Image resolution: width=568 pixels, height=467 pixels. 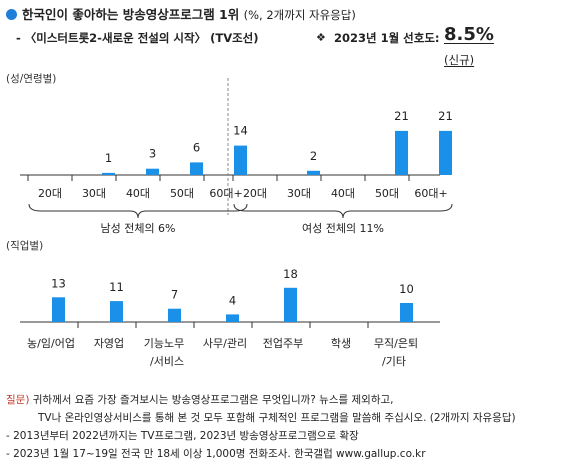 I want to click on bullet-dot-icon, so click(x=11, y=14).